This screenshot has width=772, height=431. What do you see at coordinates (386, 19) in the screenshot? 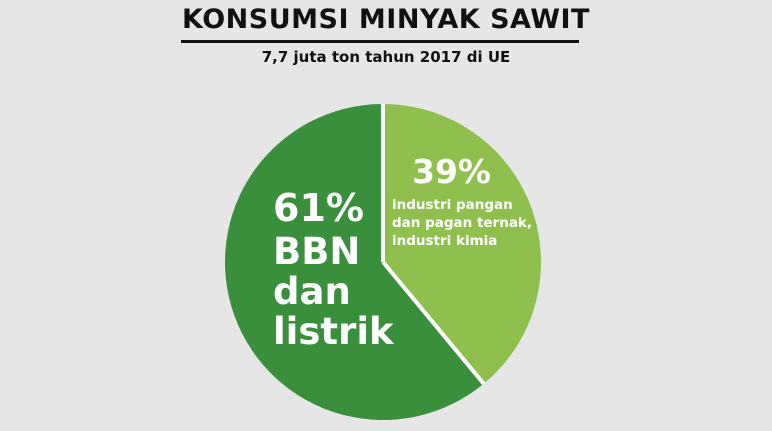
I see `chart-title: KONSUMSI MINYAK SAWIT` at bounding box center [386, 19].